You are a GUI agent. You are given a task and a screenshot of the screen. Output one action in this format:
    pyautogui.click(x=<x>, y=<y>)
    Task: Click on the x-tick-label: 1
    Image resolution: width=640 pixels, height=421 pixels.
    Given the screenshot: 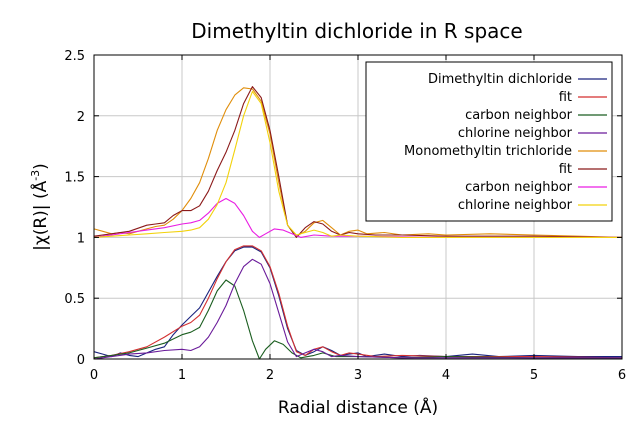 What is the action you would take?
    pyautogui.click(x=182, y=375)
    